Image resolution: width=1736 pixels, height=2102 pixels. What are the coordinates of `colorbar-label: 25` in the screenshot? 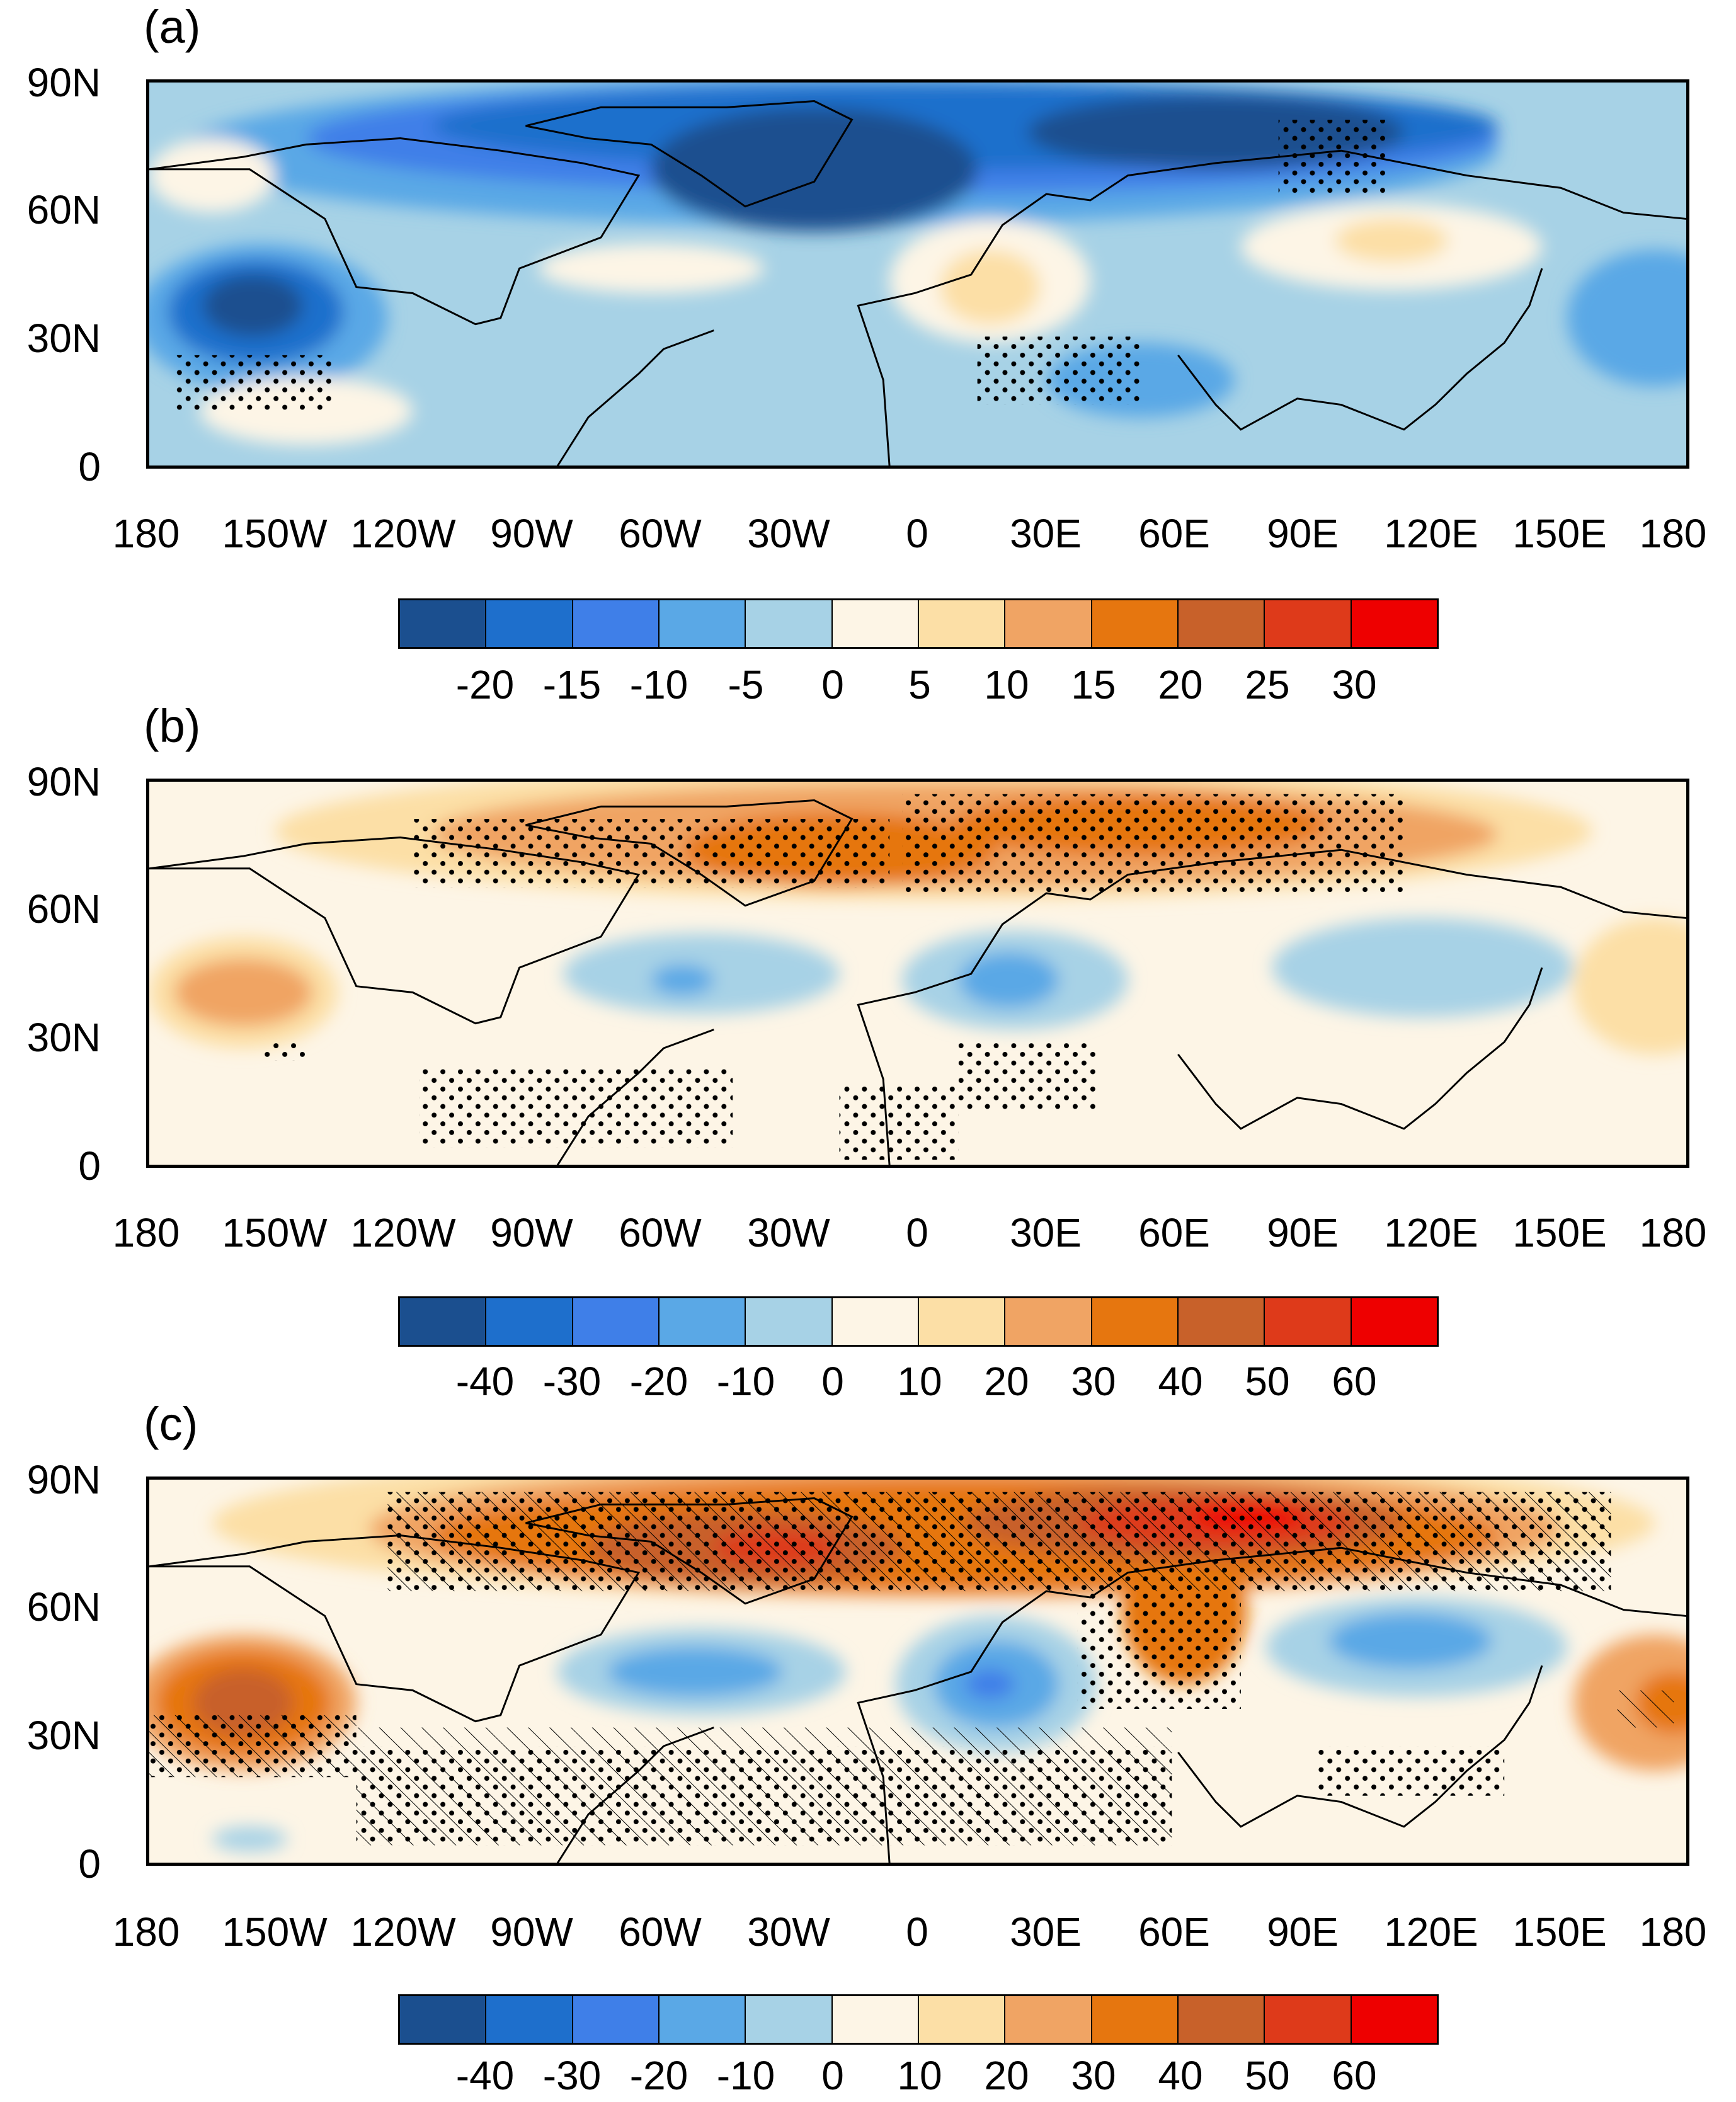 It's located at (1267, 684).